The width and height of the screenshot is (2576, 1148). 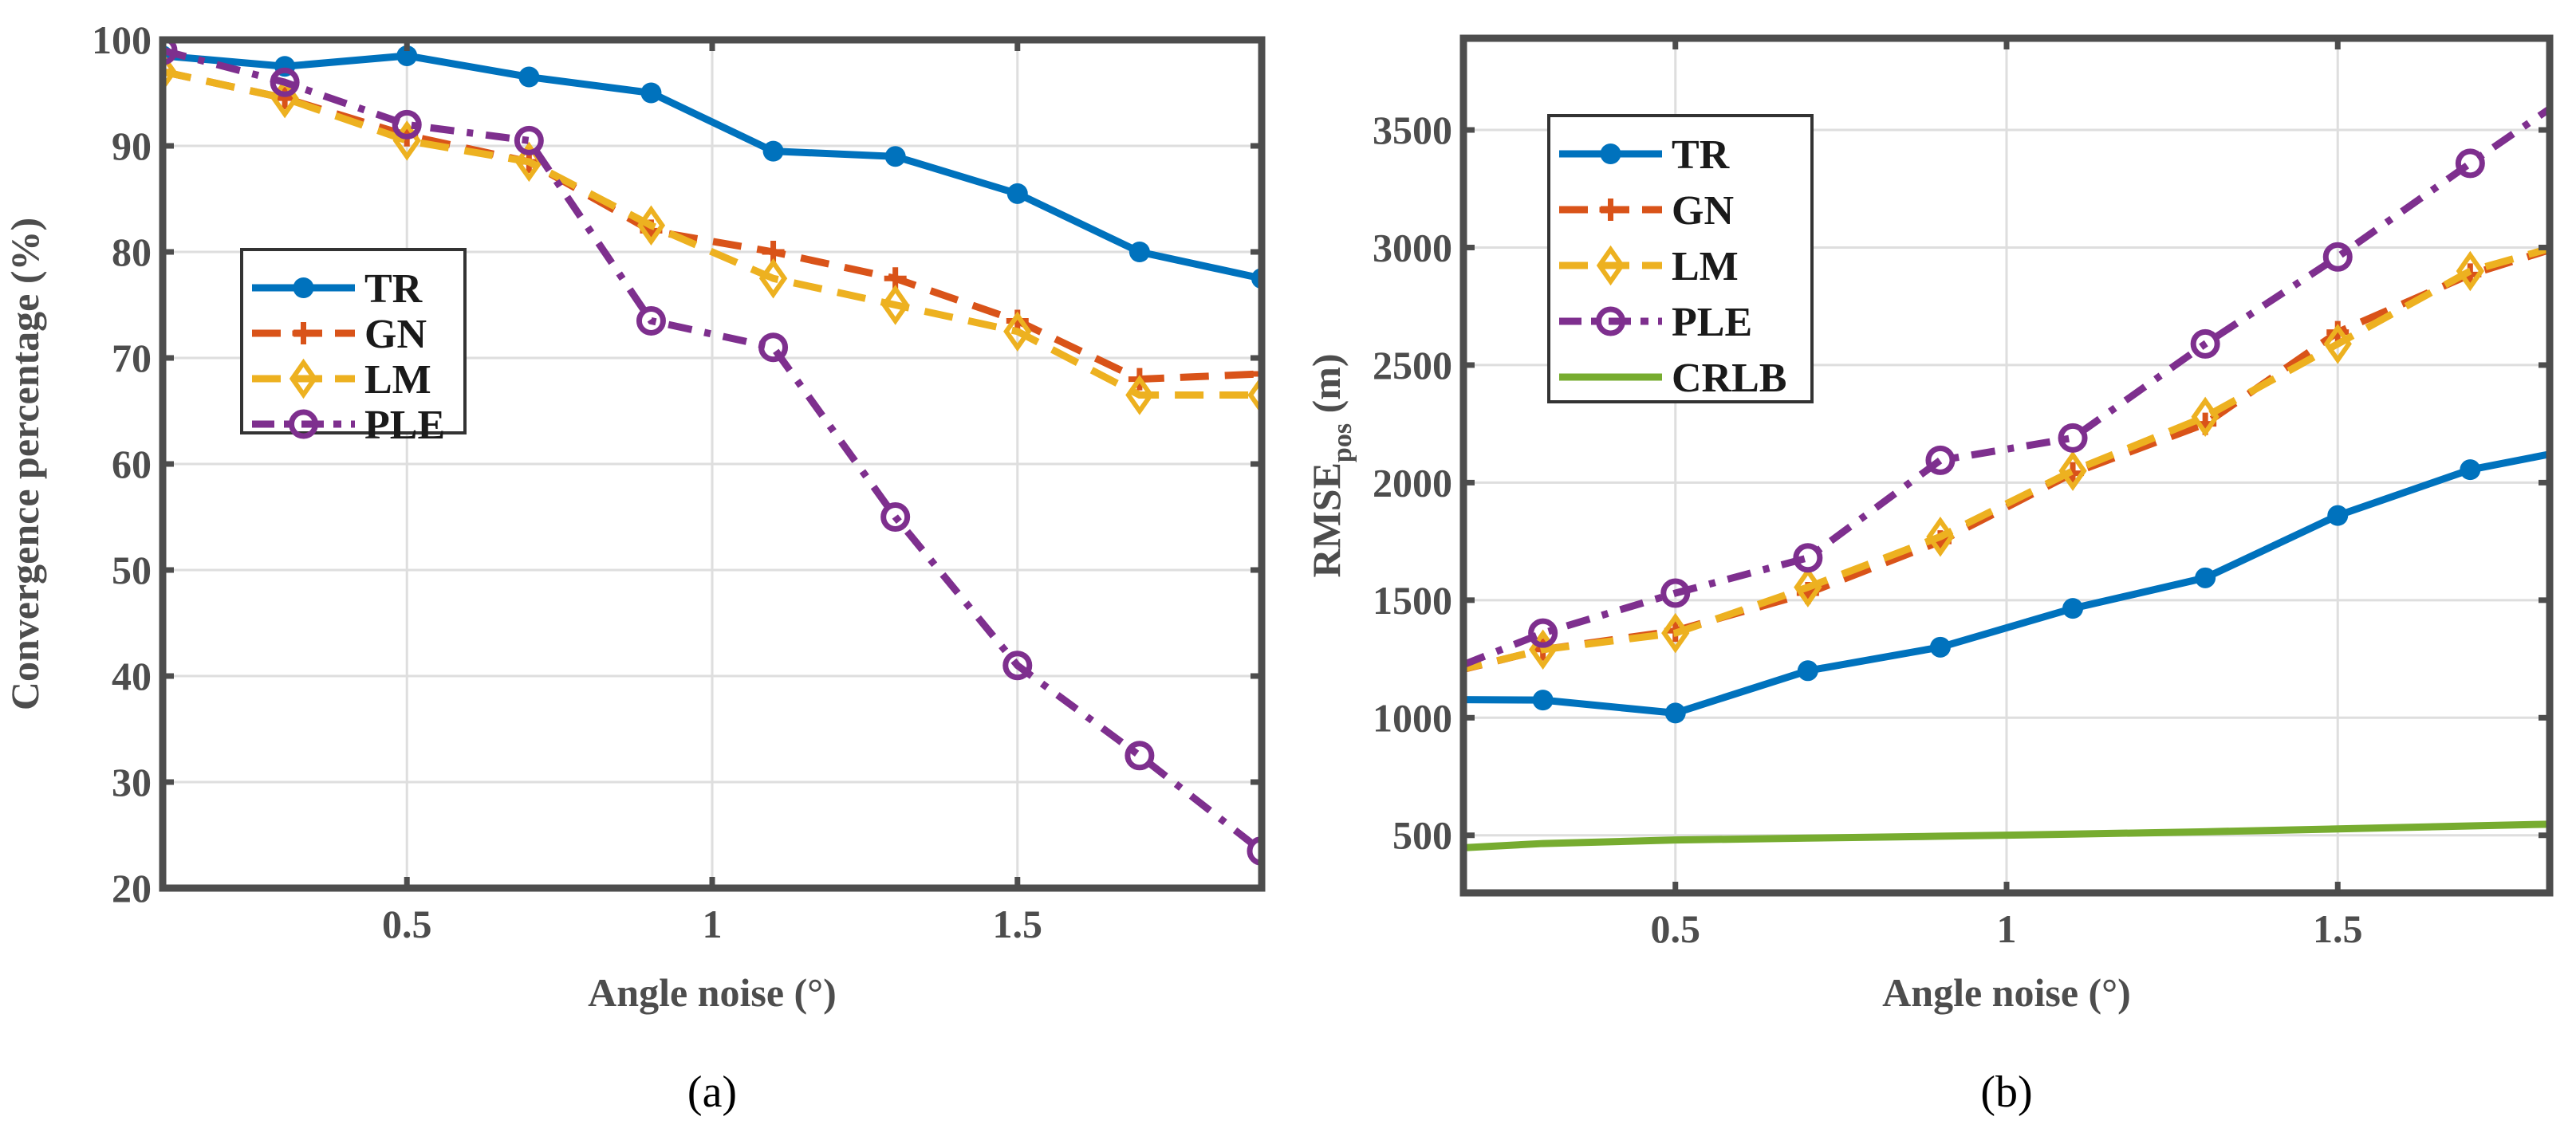 What do you see at coordinates (1422, 835) in the screenshot?
I see `y-tick-label: 500` at bounding box center [1422, 835].